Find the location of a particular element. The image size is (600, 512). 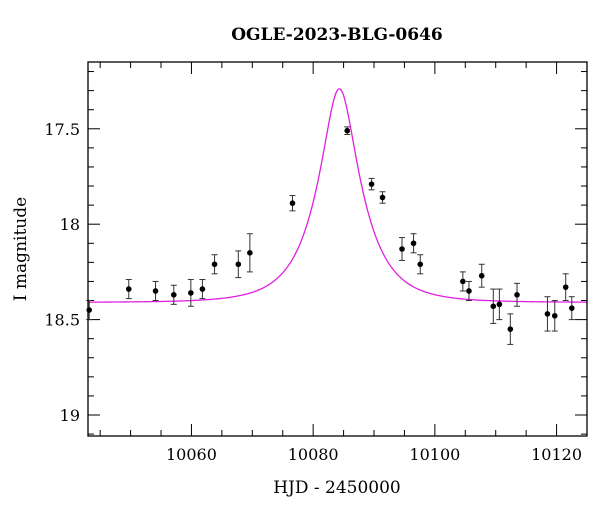

y-tick-label: 17.5 is located at coordinates (62, 129).